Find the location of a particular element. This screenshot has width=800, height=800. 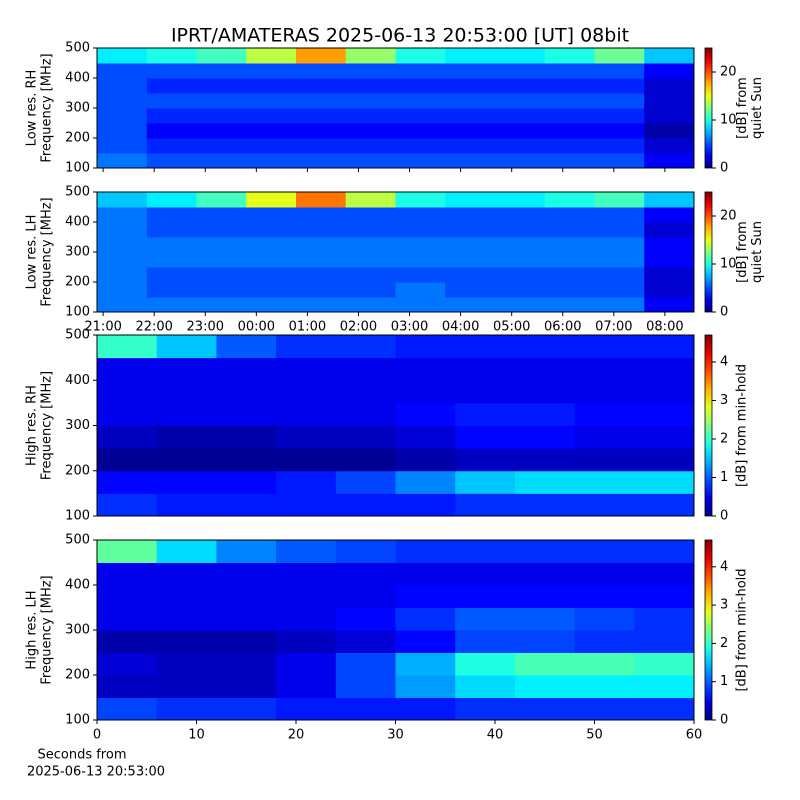

x-tick-label: 60 is located at coordinates (694, 735).